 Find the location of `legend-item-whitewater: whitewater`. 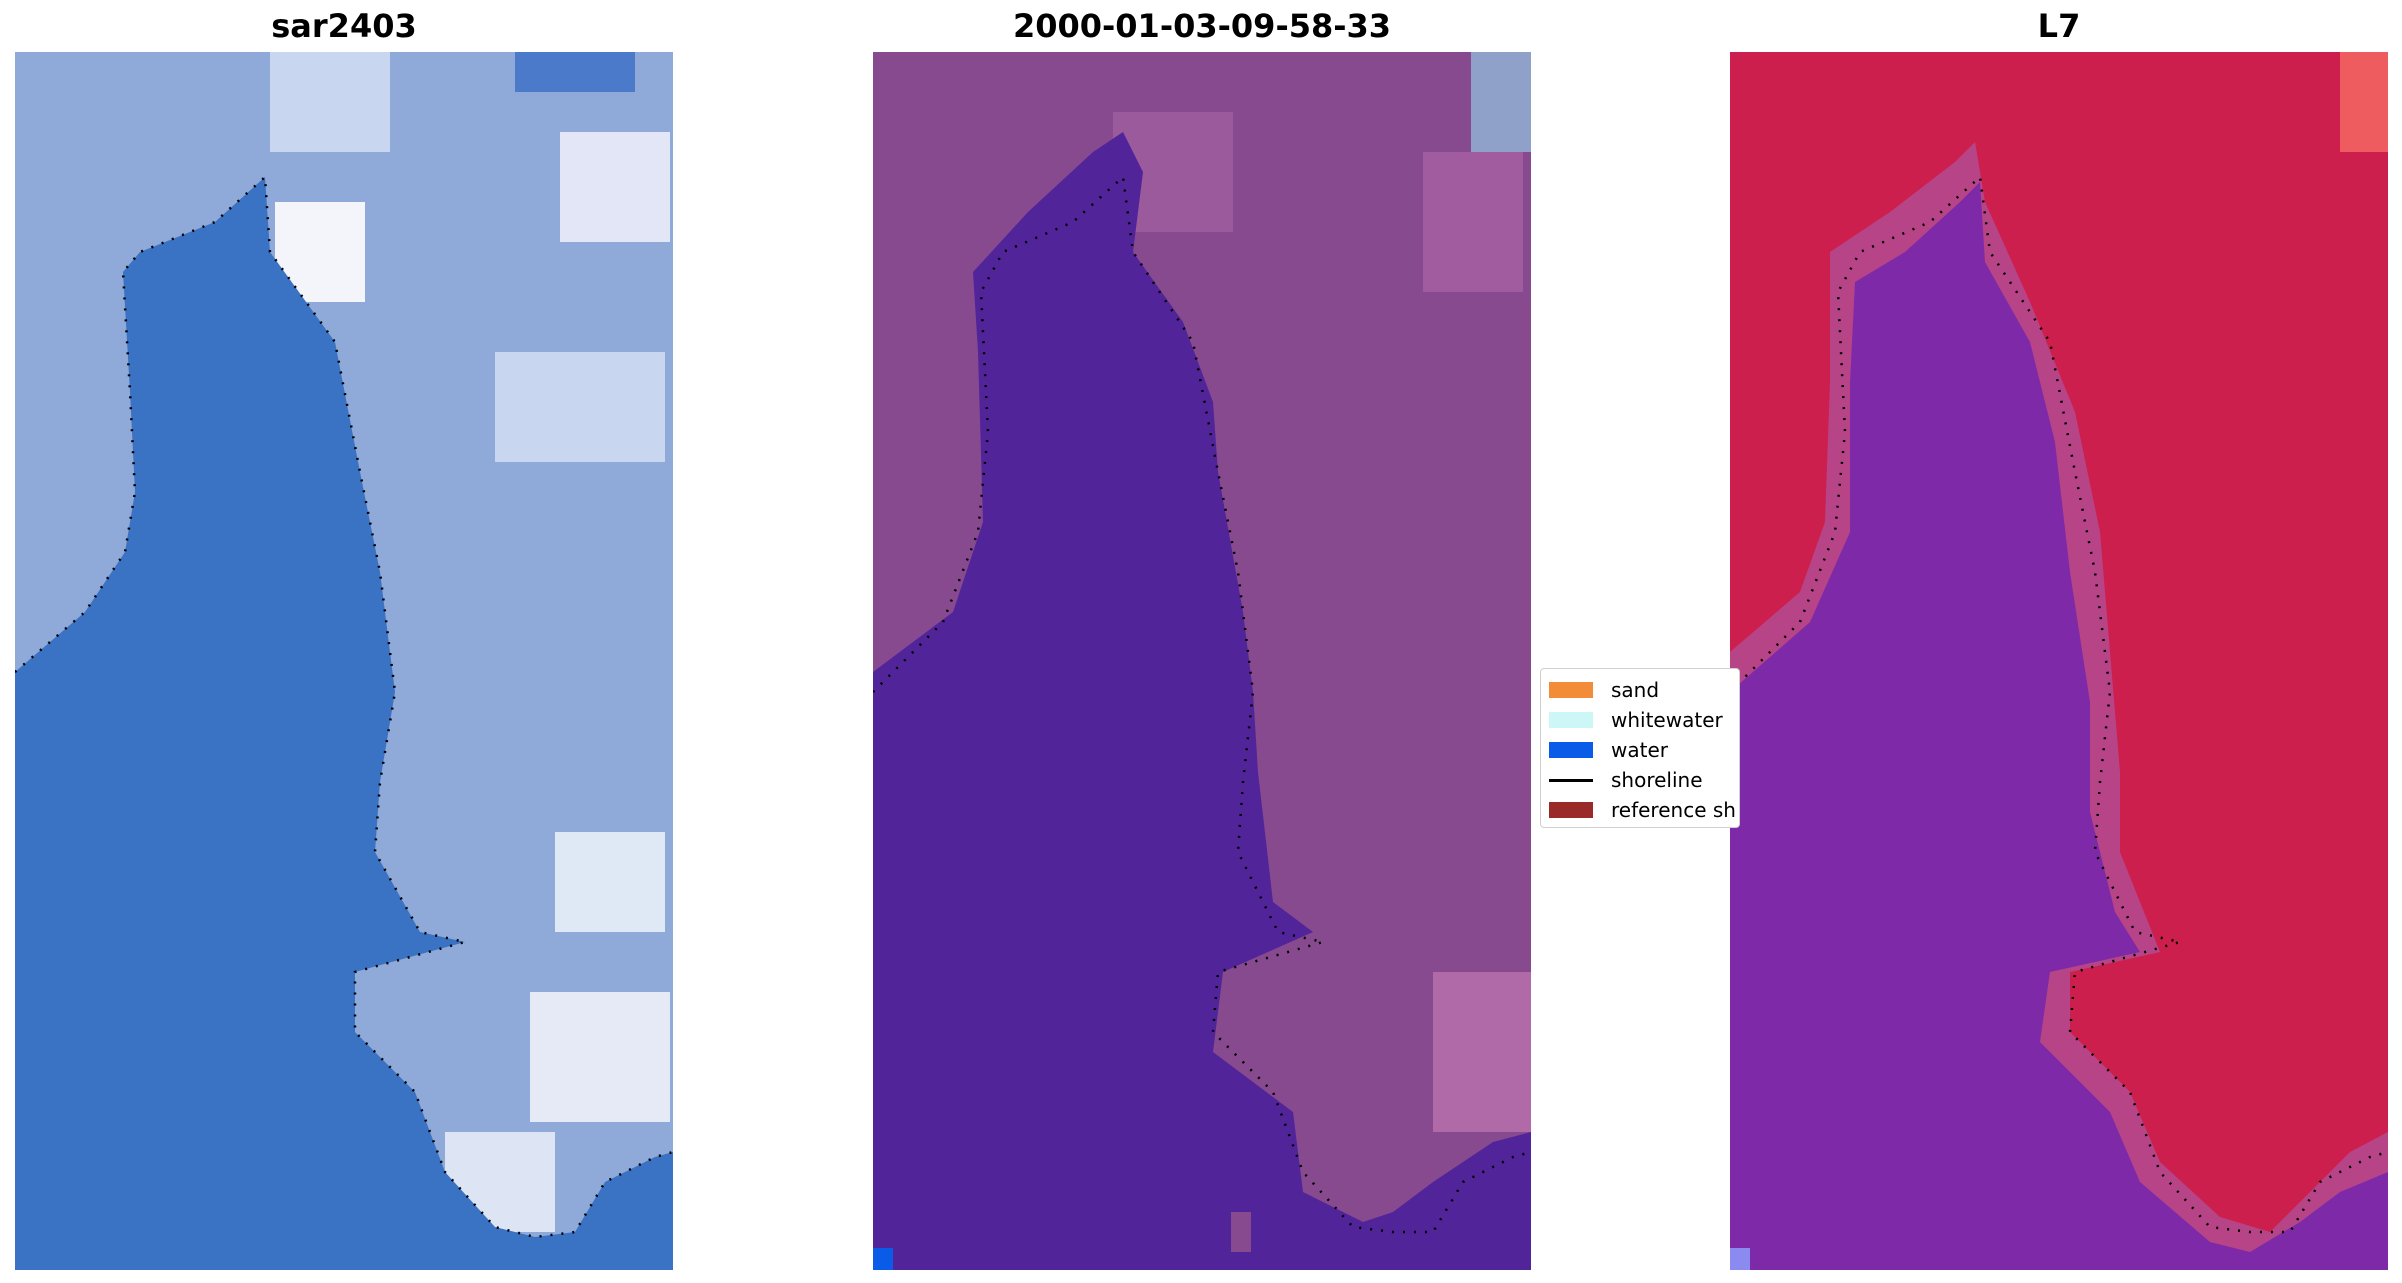

legend-item-whitewater: whitewater is located at coordinates (1636, 720).